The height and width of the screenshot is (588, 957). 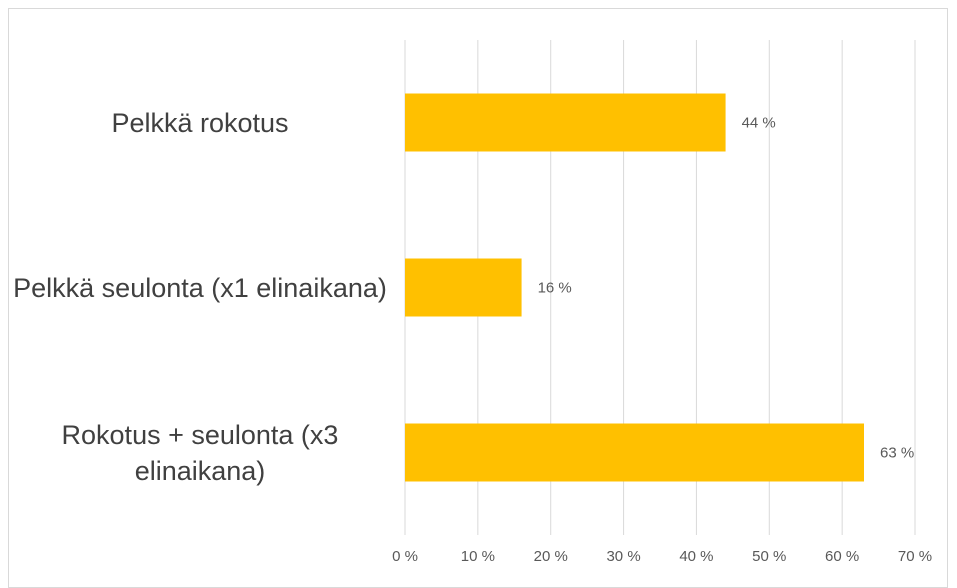 I want to click on x-tick-label: 70 %, so click(x=915, y=556).